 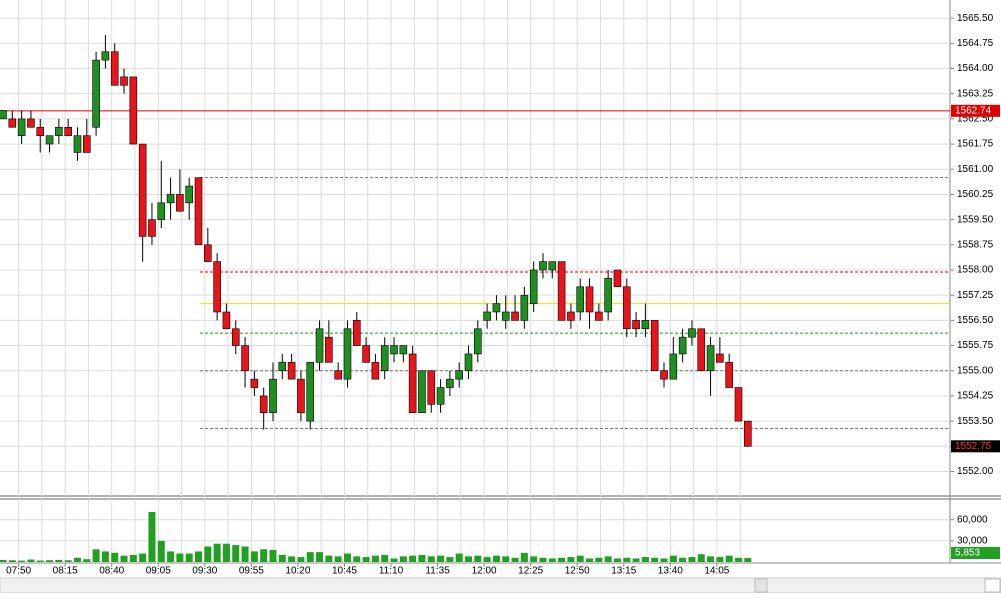 I want to click on y-tick-label: 1560.25, so click(x=975, y=194).